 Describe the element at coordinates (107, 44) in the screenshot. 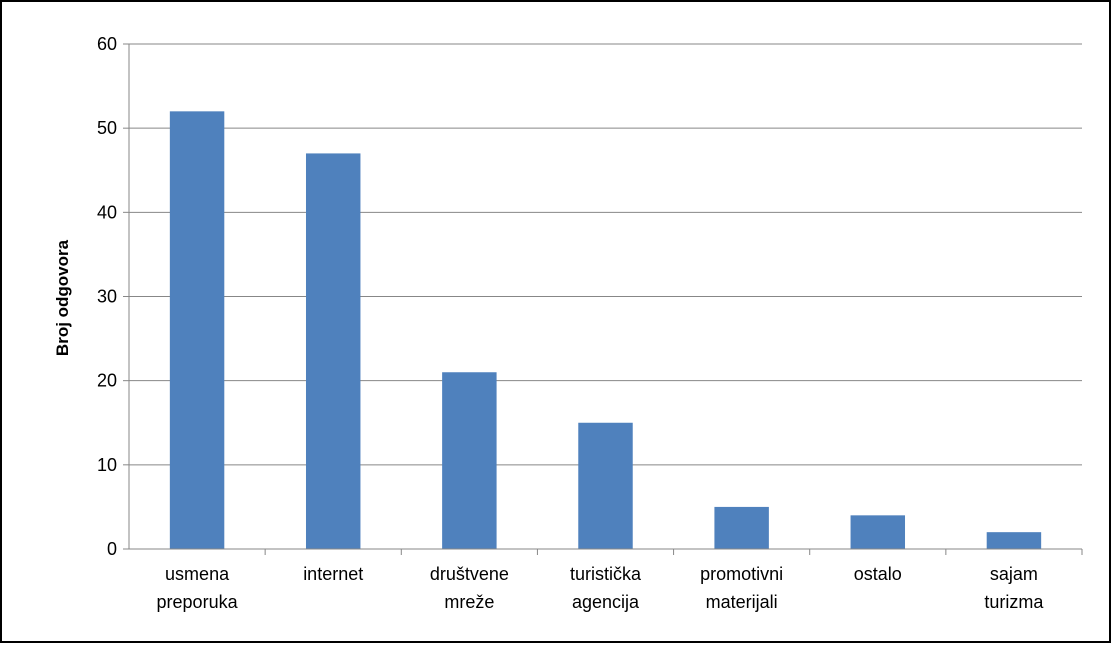

I see `y-tick-label: 60` at that location.